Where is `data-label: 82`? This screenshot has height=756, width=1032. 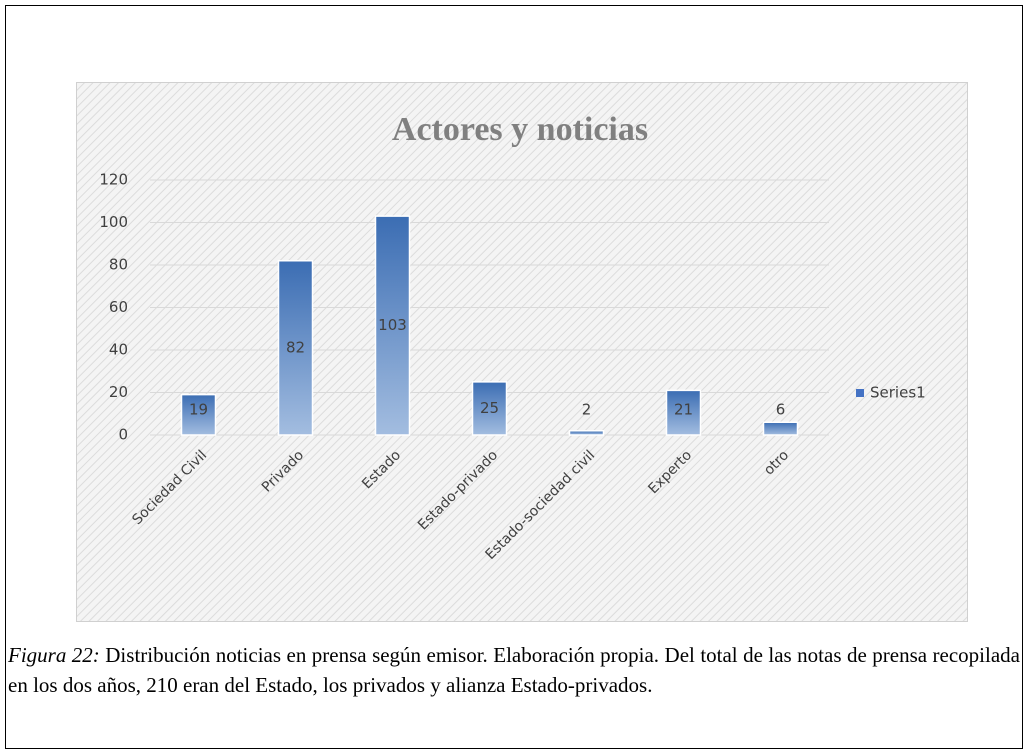
data-label: 82 is located at coordinates (295, 347).